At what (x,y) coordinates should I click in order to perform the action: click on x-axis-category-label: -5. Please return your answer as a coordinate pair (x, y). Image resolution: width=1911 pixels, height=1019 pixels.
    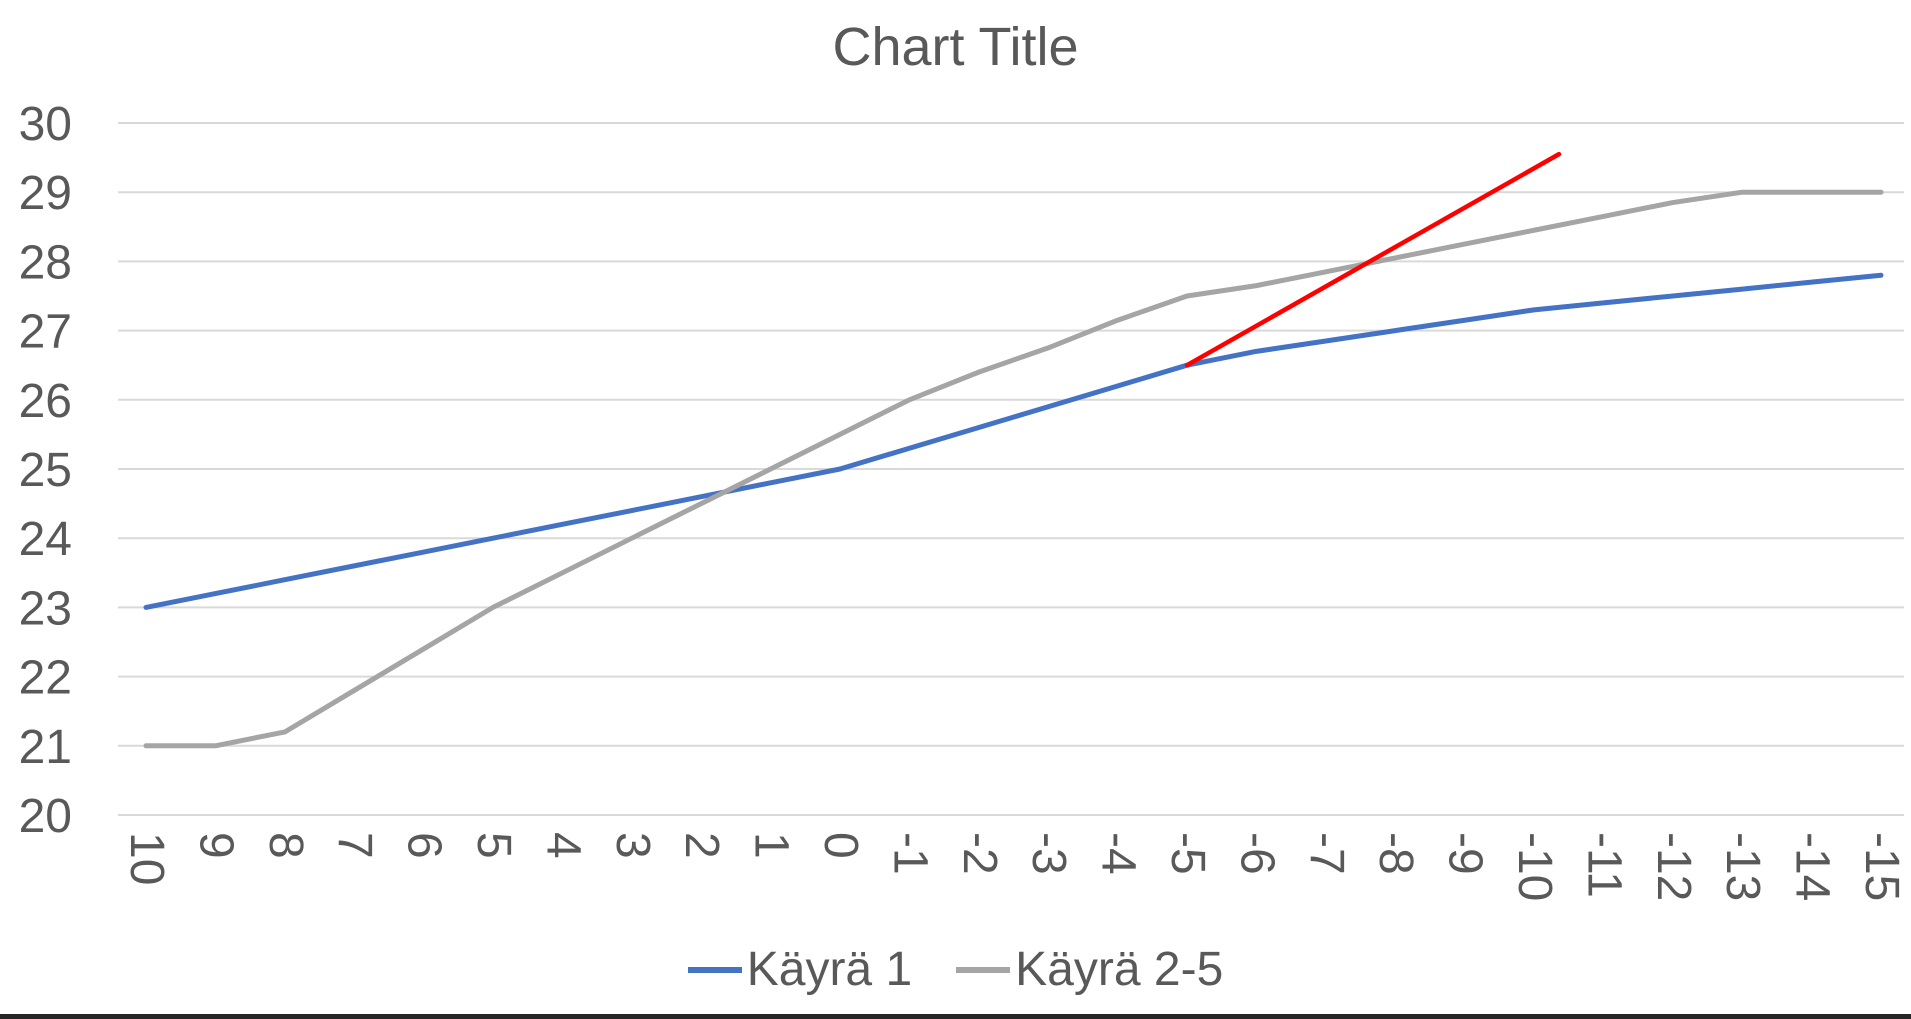
    Looking at the image, I should click on (1187, 853).